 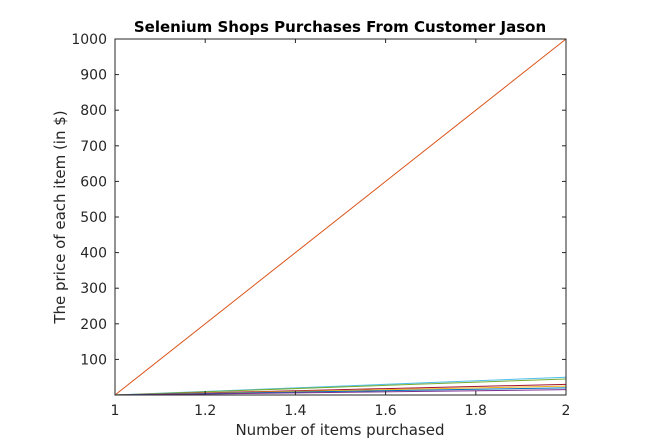 What do you see at coordinates (93, 289) in the screenshot?
I see `y-tick-label: 300` at bounding box center [93, 289].